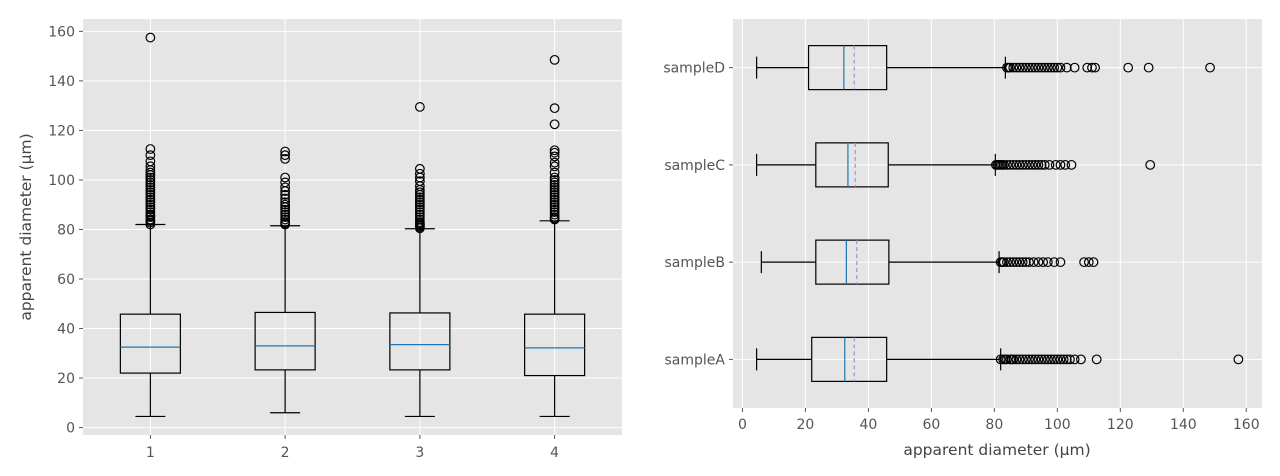  I want to click on x-tick-label: 40, so click(868, 425).